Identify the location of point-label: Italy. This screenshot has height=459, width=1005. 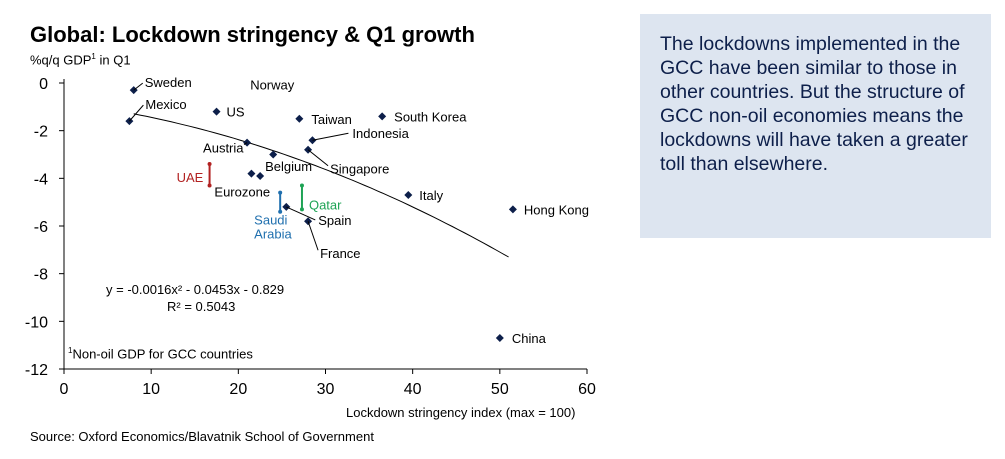
(431, 195).